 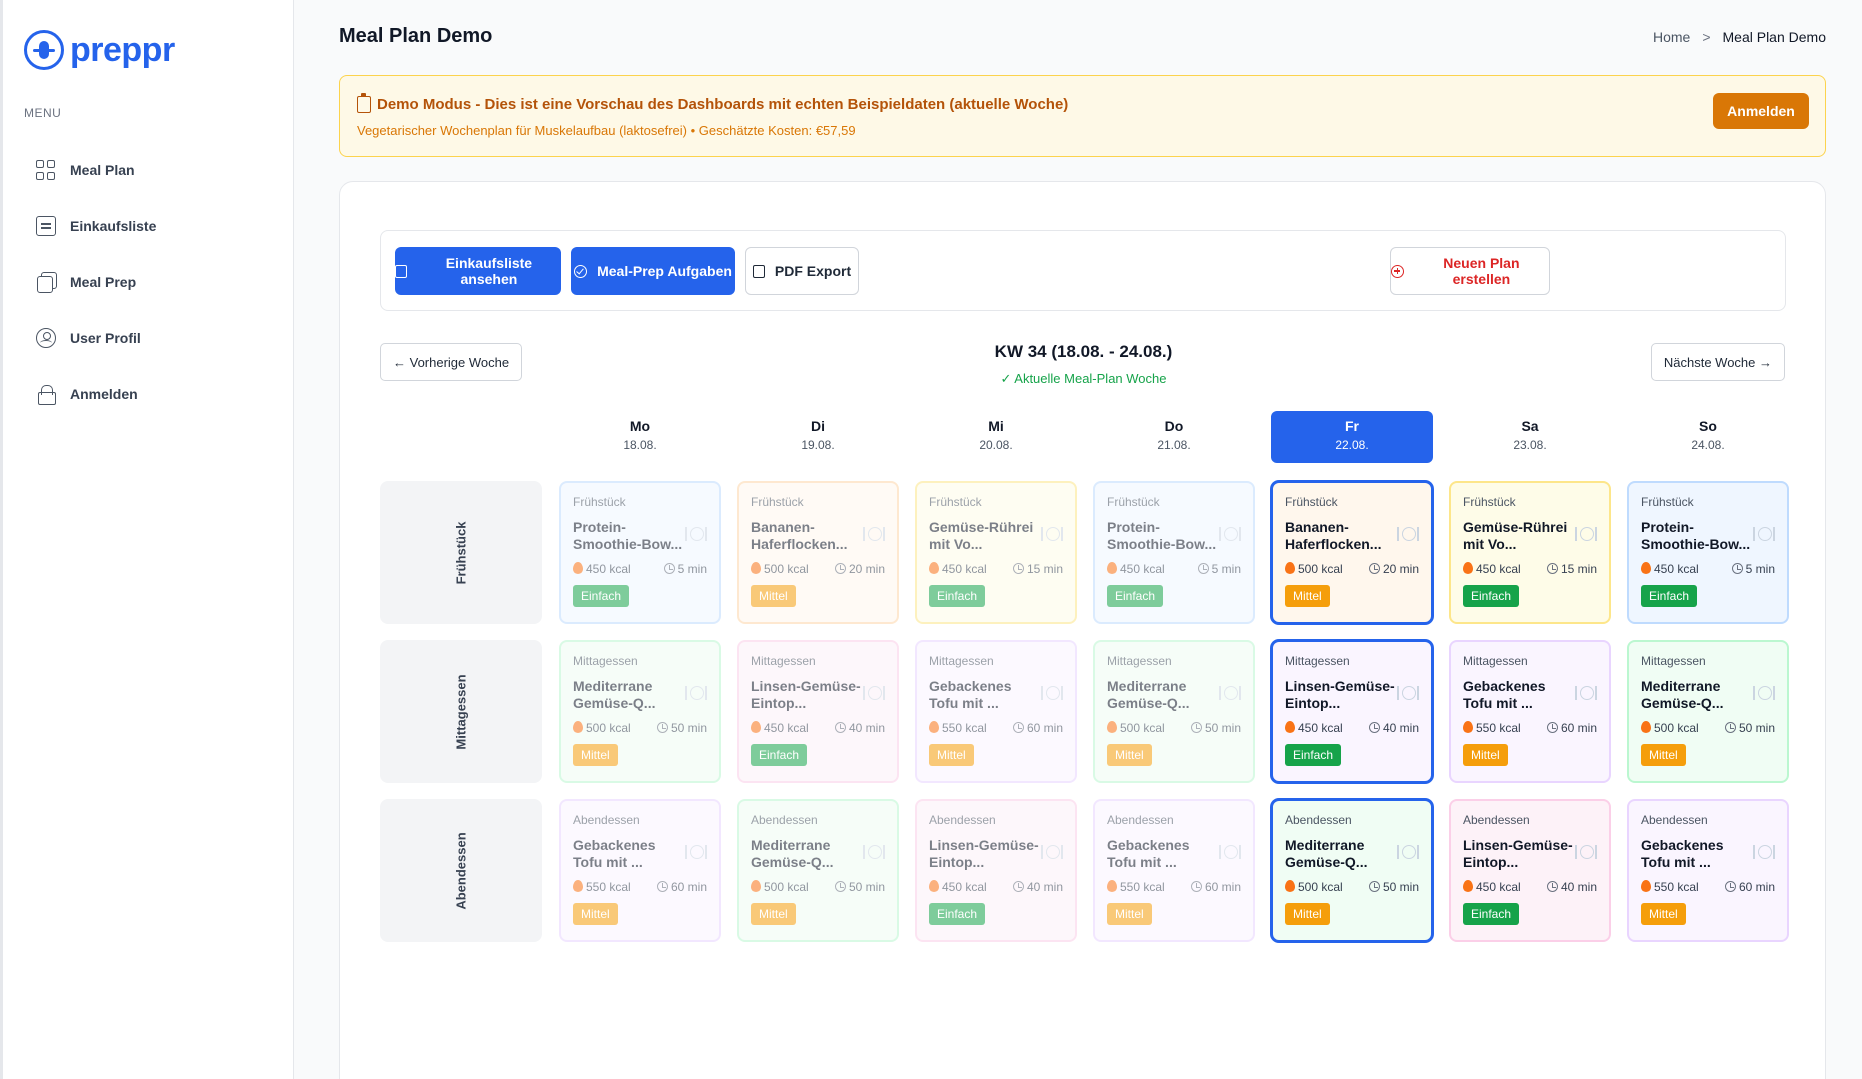 What do you see at coordinates (478, 271) in the screenshot?
I see `shopping-list-button: Einkaufsliste ansehen` at bounding box center [478, 271].